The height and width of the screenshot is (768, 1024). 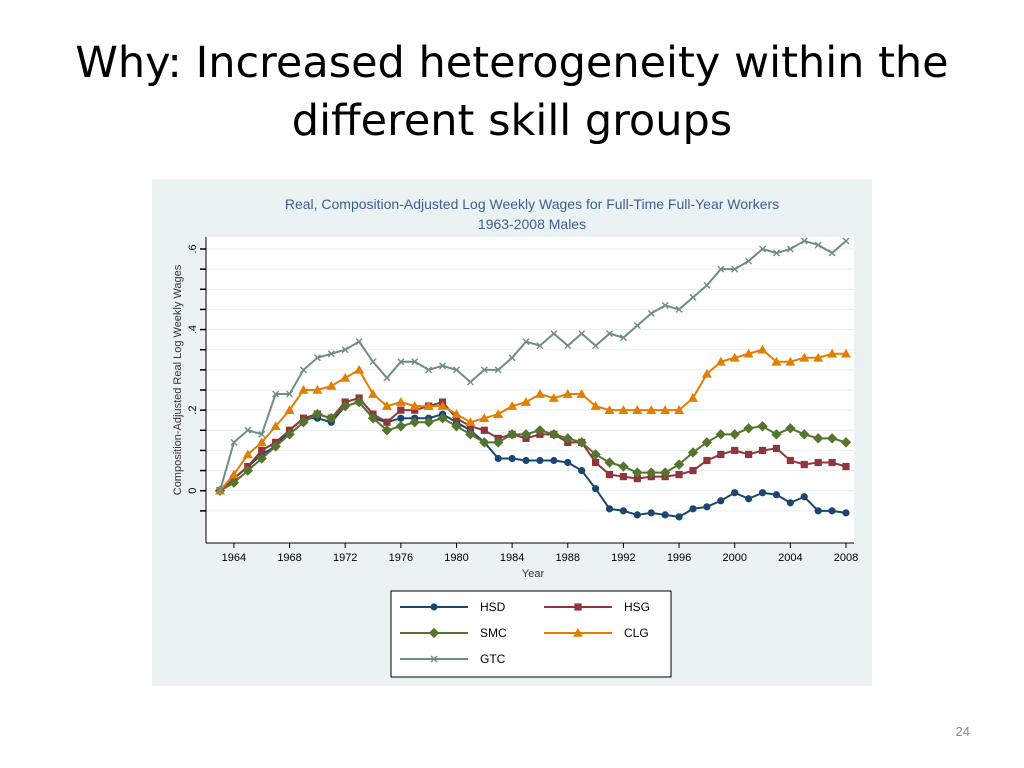 What do you see at coordinates (597, 607) in the screenshot?
I see `legend-item-hsg: HSG` at bounding box center [597, 607].